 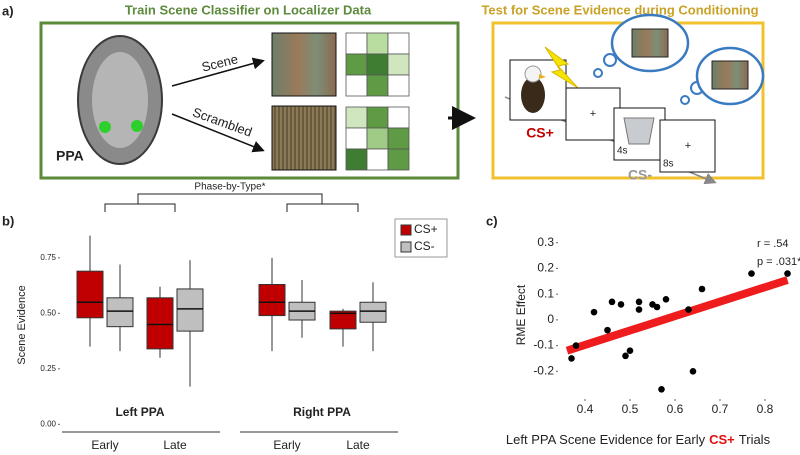 I want to click on group-label: Left PPA, so click(x=139, y=412).